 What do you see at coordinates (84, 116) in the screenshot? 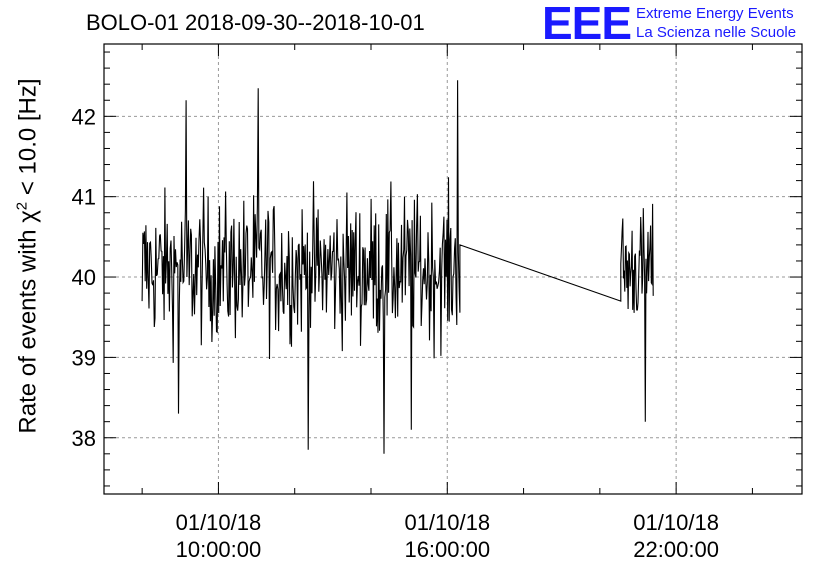
I see `y-tick-label: 42` at bounding box center [84, 116].